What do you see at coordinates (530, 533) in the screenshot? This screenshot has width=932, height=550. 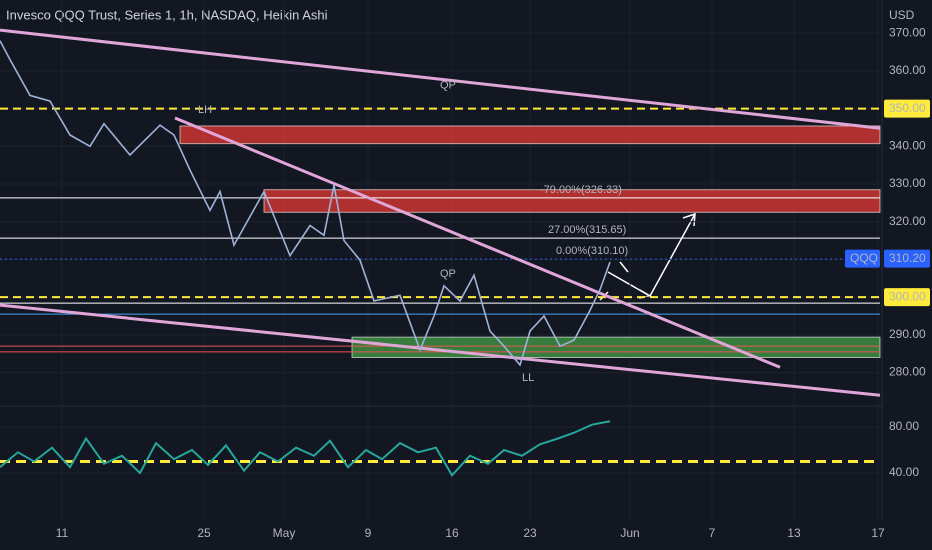 I see `x-tick-label: 23` at bounding box center [530, 533].